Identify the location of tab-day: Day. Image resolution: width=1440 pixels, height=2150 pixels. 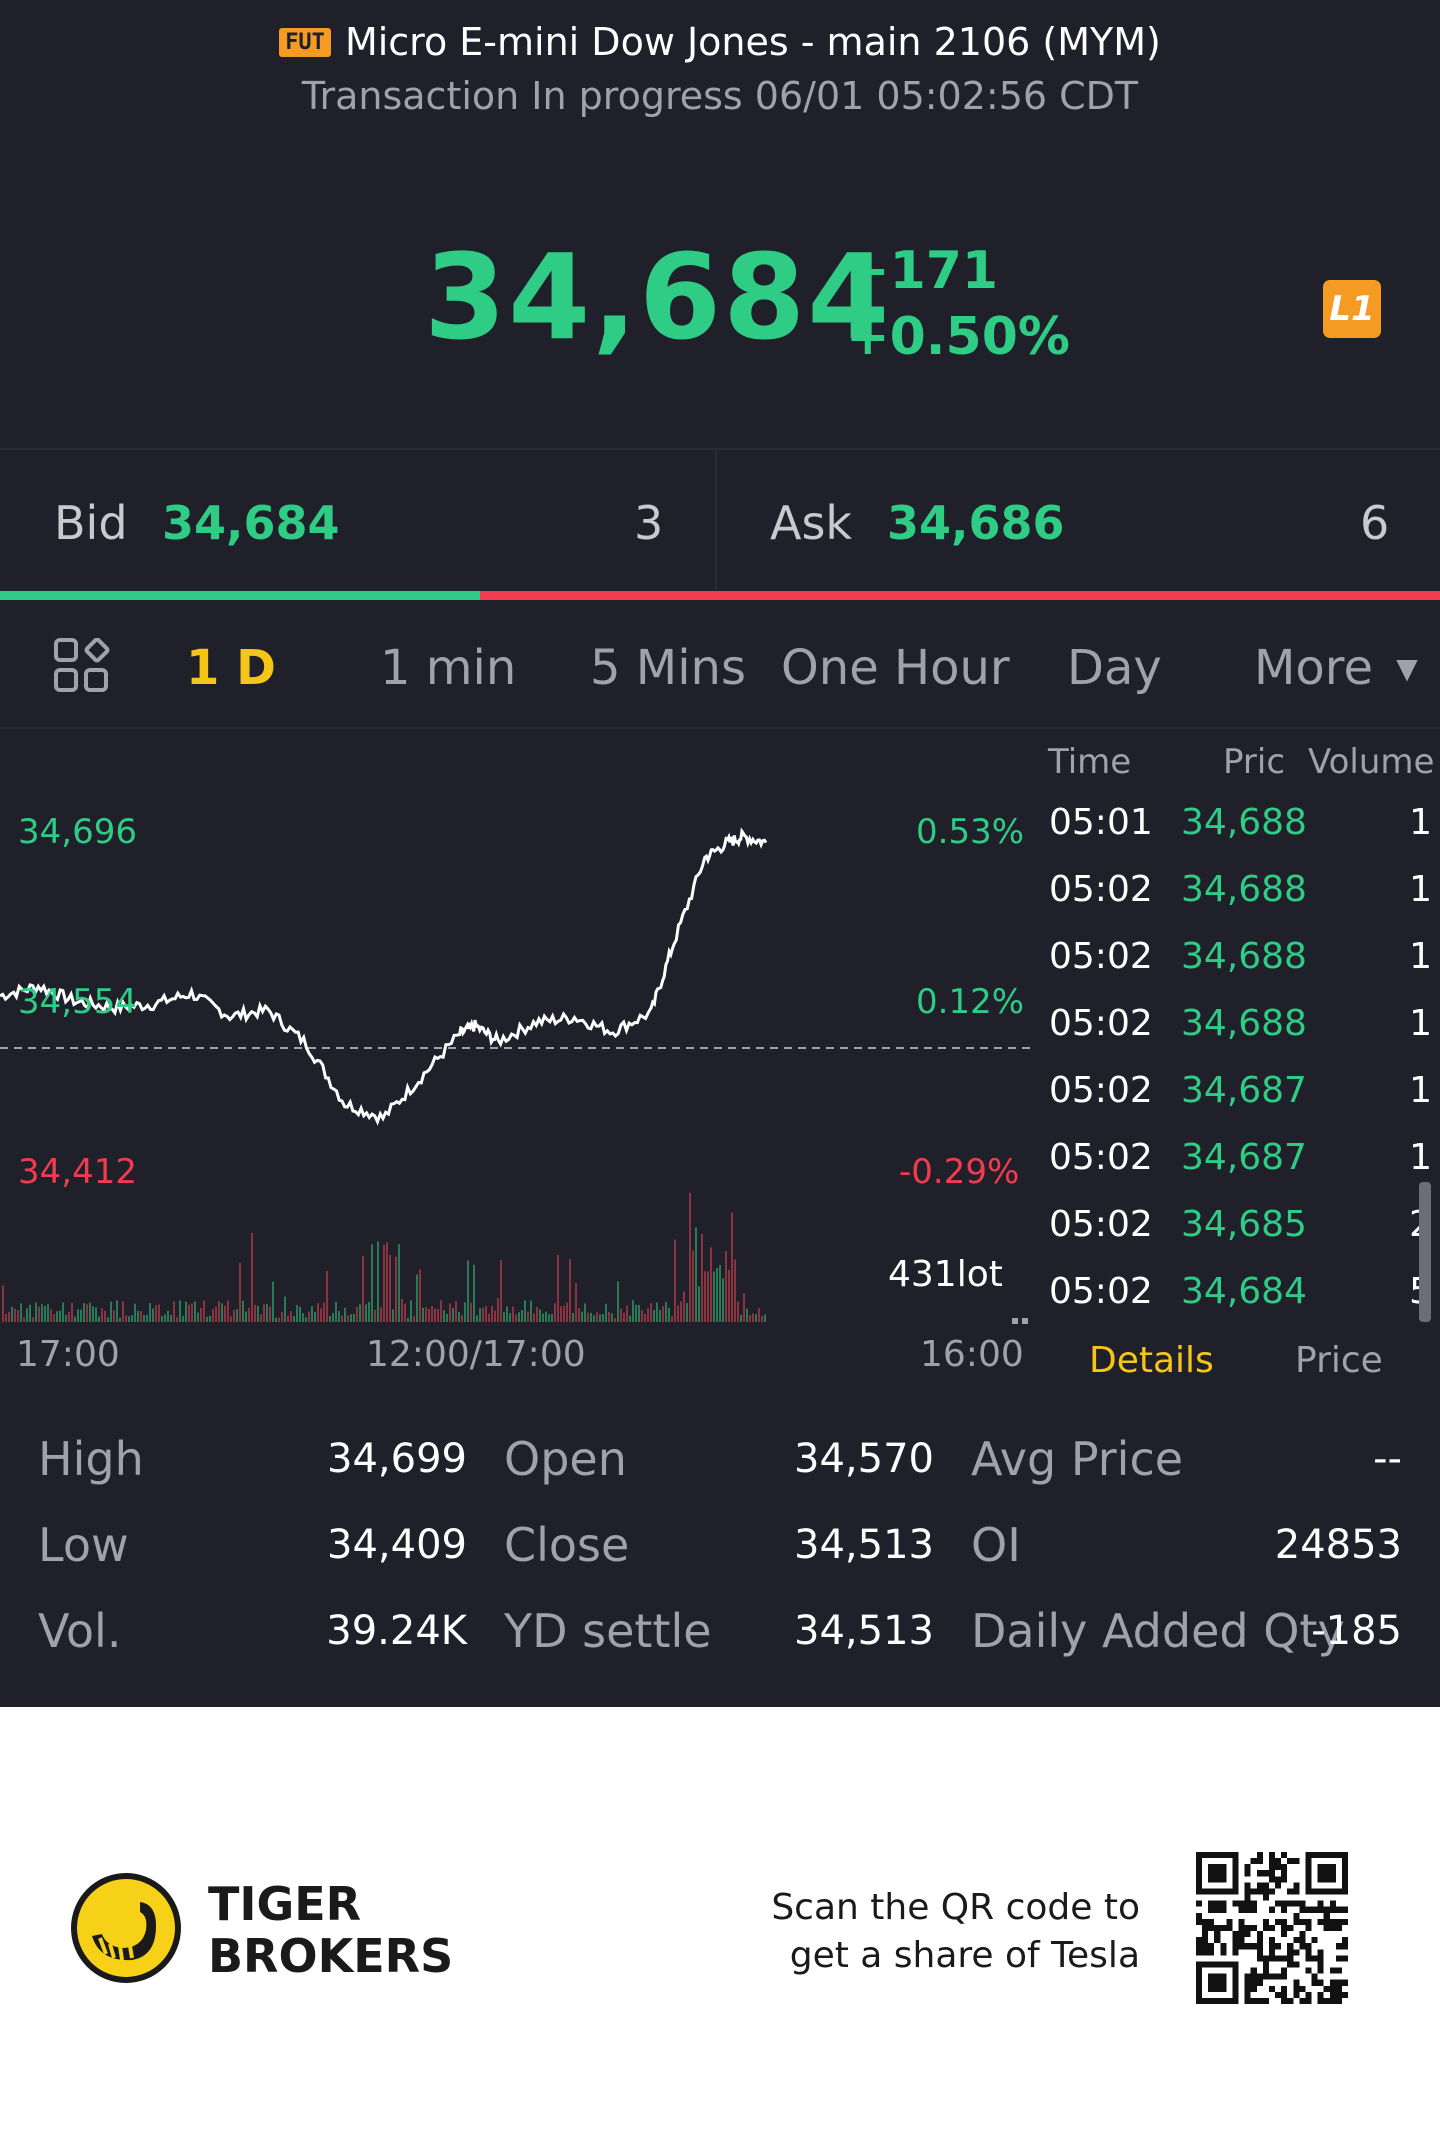
(1114, 668).